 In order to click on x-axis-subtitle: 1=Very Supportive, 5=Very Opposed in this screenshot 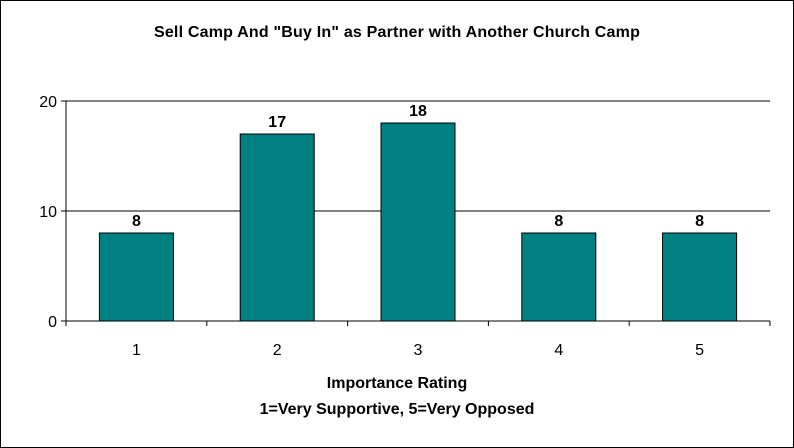, I will do `click(397, 409)`.